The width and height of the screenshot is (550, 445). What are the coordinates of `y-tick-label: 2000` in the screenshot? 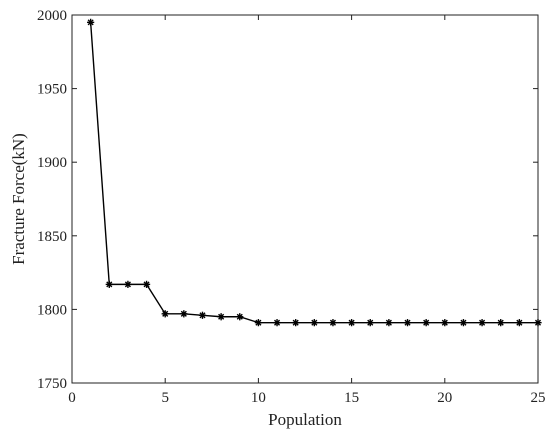 It's located at (52, 16).